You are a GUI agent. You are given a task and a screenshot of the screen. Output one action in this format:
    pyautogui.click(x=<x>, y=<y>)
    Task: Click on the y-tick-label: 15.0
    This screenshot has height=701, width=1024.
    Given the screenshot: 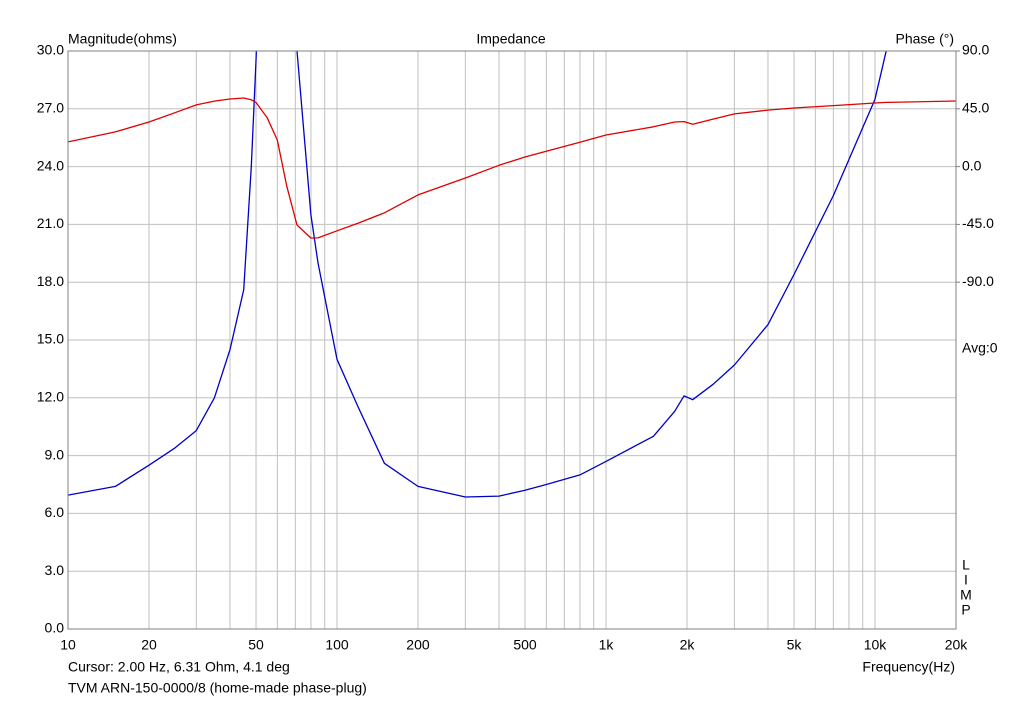 What is the action you would take?
    pyautogui.click(x=50, y=339)
    